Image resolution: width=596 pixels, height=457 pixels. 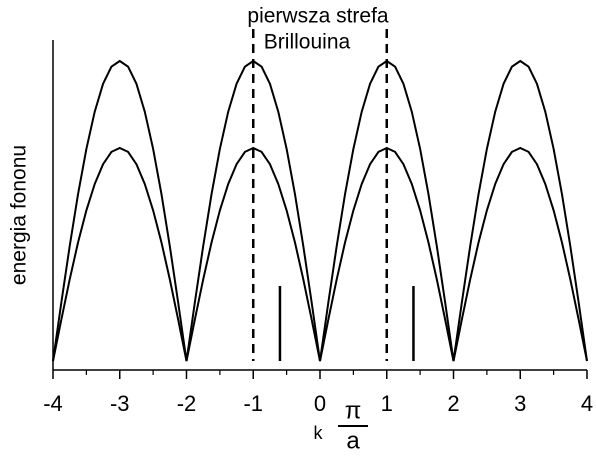 What do you see at coordinates (353, 410) in the screenshot?
I see `x-unit-numerator: π` at bounding box center [353, 410].